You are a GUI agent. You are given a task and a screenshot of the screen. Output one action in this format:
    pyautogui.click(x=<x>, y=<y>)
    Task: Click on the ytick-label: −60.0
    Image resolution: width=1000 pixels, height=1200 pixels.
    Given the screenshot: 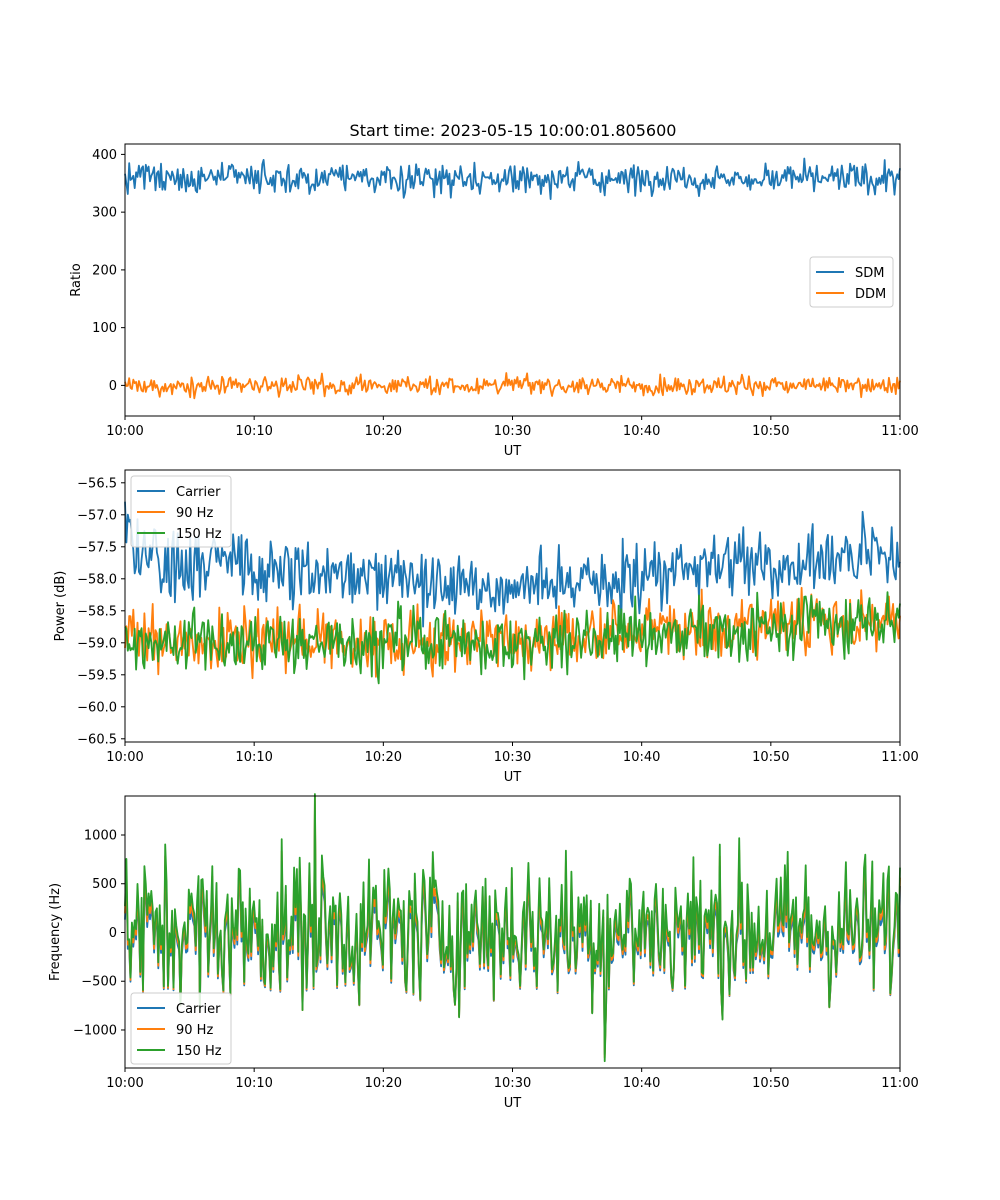 What is the action you would take?
    pyautogui.click(x=97, y=707)
    